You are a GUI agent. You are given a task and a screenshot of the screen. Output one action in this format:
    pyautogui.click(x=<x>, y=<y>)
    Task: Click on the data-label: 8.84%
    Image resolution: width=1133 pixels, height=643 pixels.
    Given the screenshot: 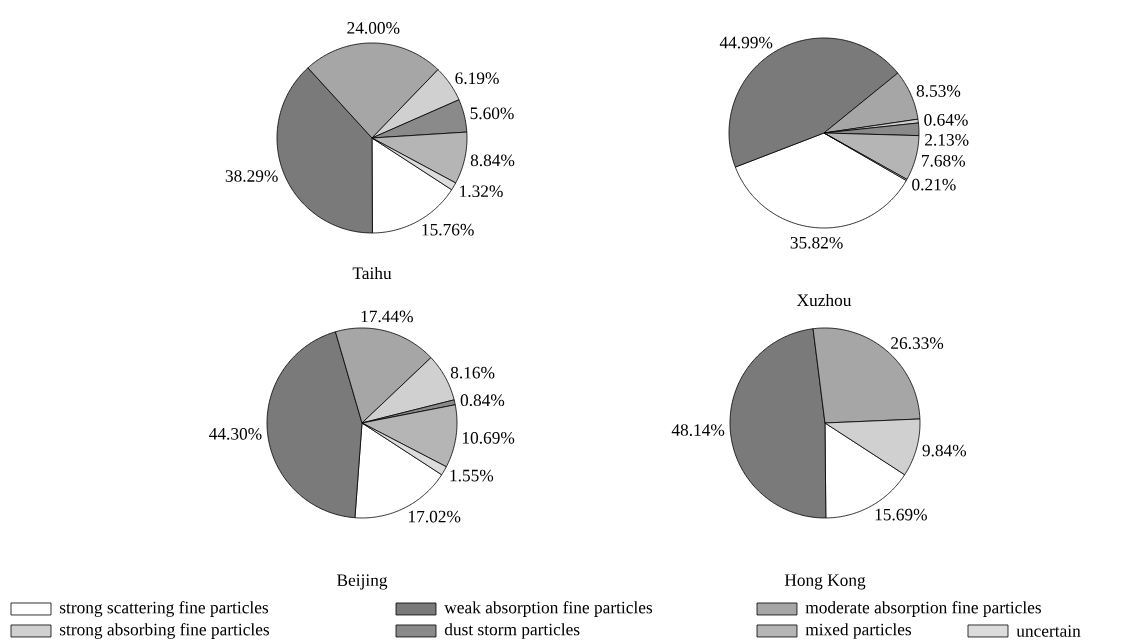 What is the action you would take?
    pyautogui.click(x=492, y=160)
    